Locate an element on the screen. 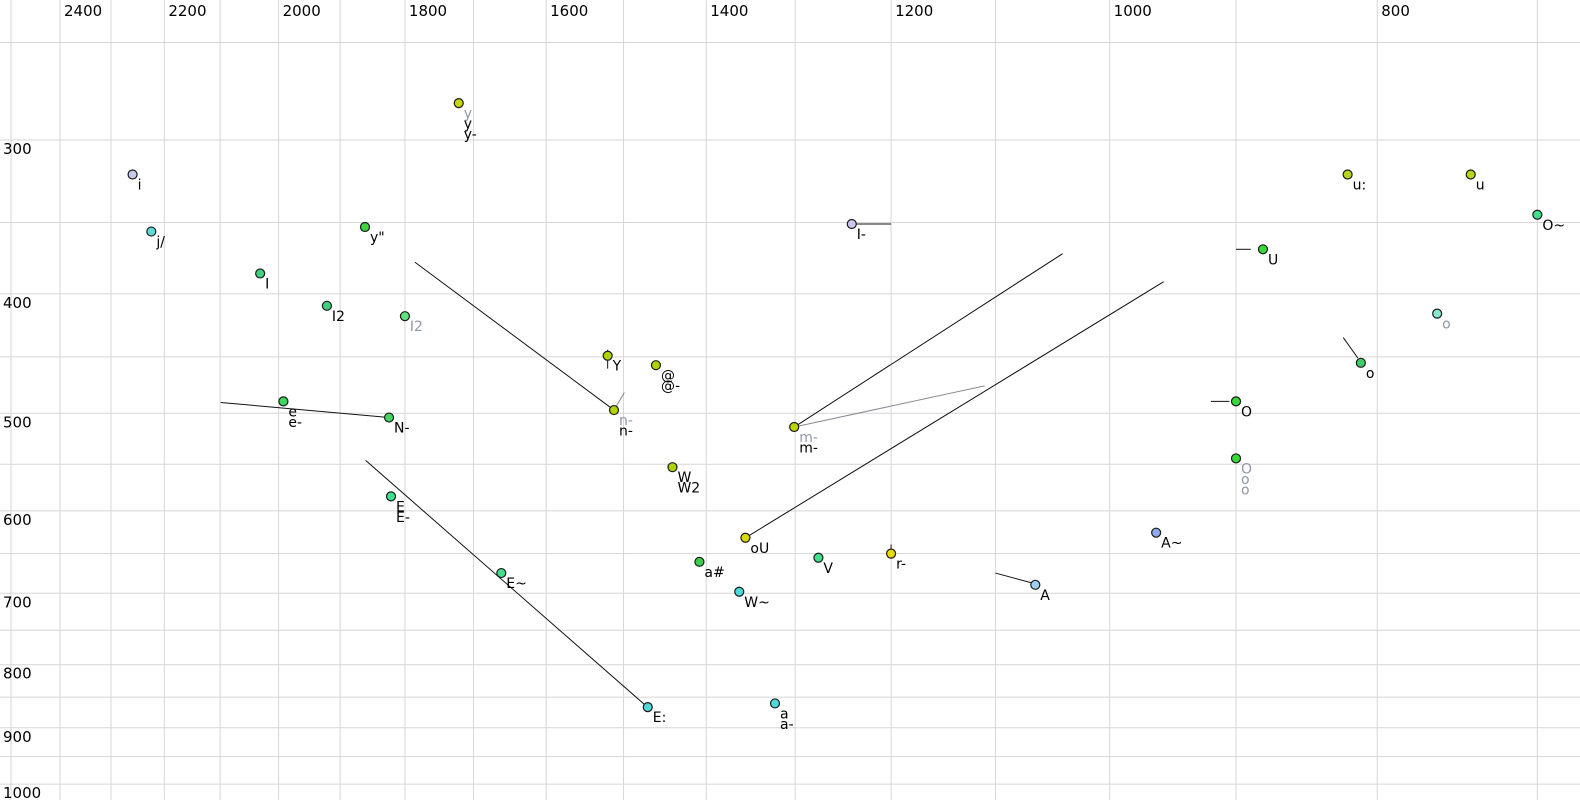 This screenshot has height=800, width=1580. vowel-point-label: oU is located at coordinates (759, 549).